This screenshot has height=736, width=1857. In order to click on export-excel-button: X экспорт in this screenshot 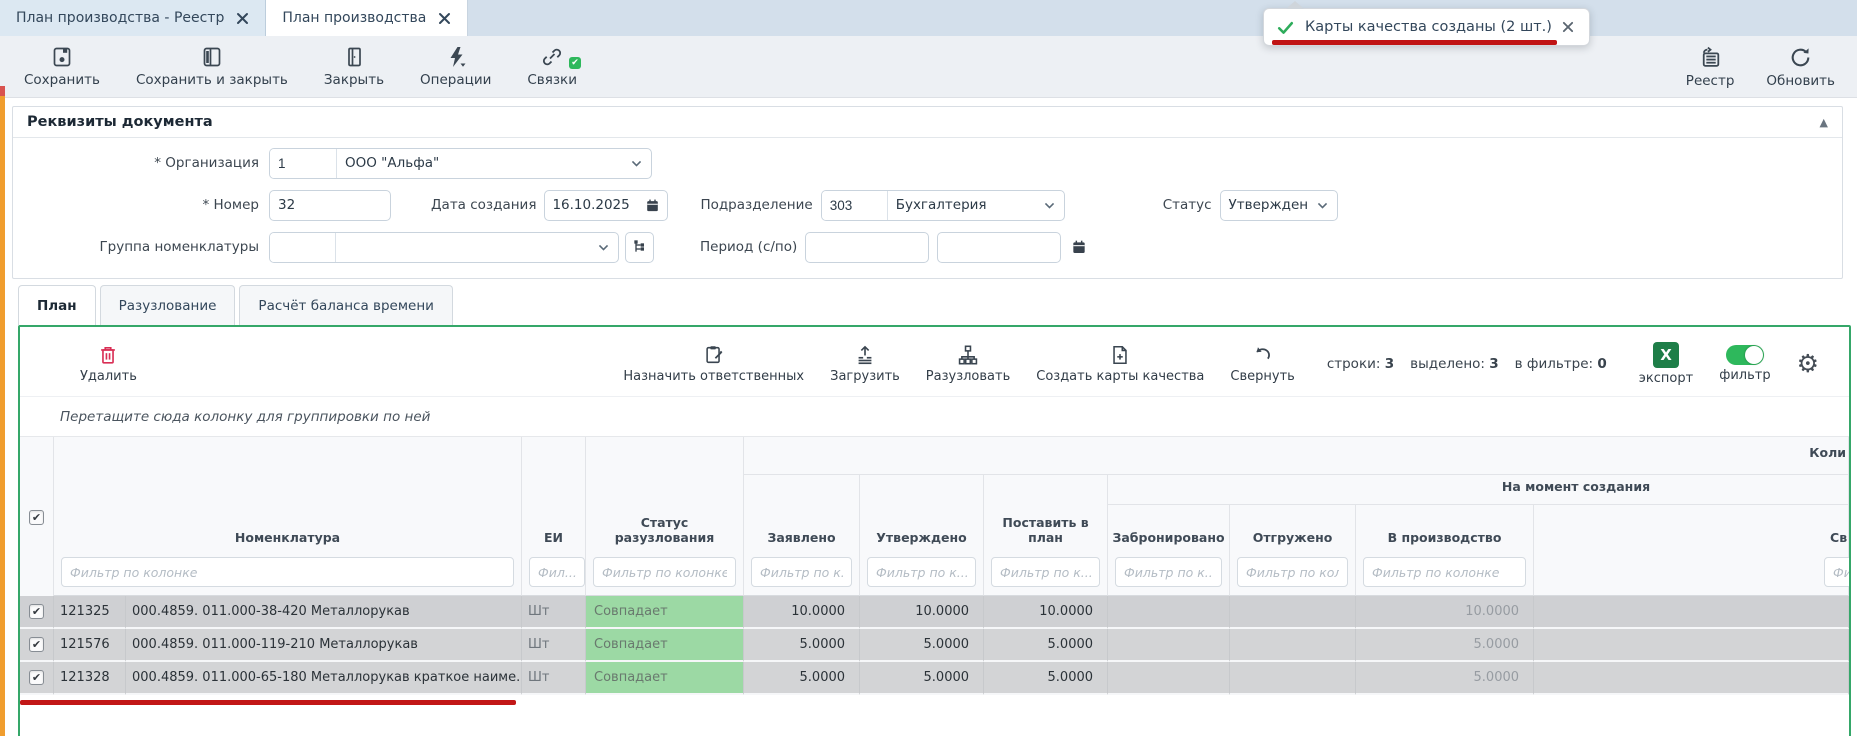, I will do `click(1666, 363)`.